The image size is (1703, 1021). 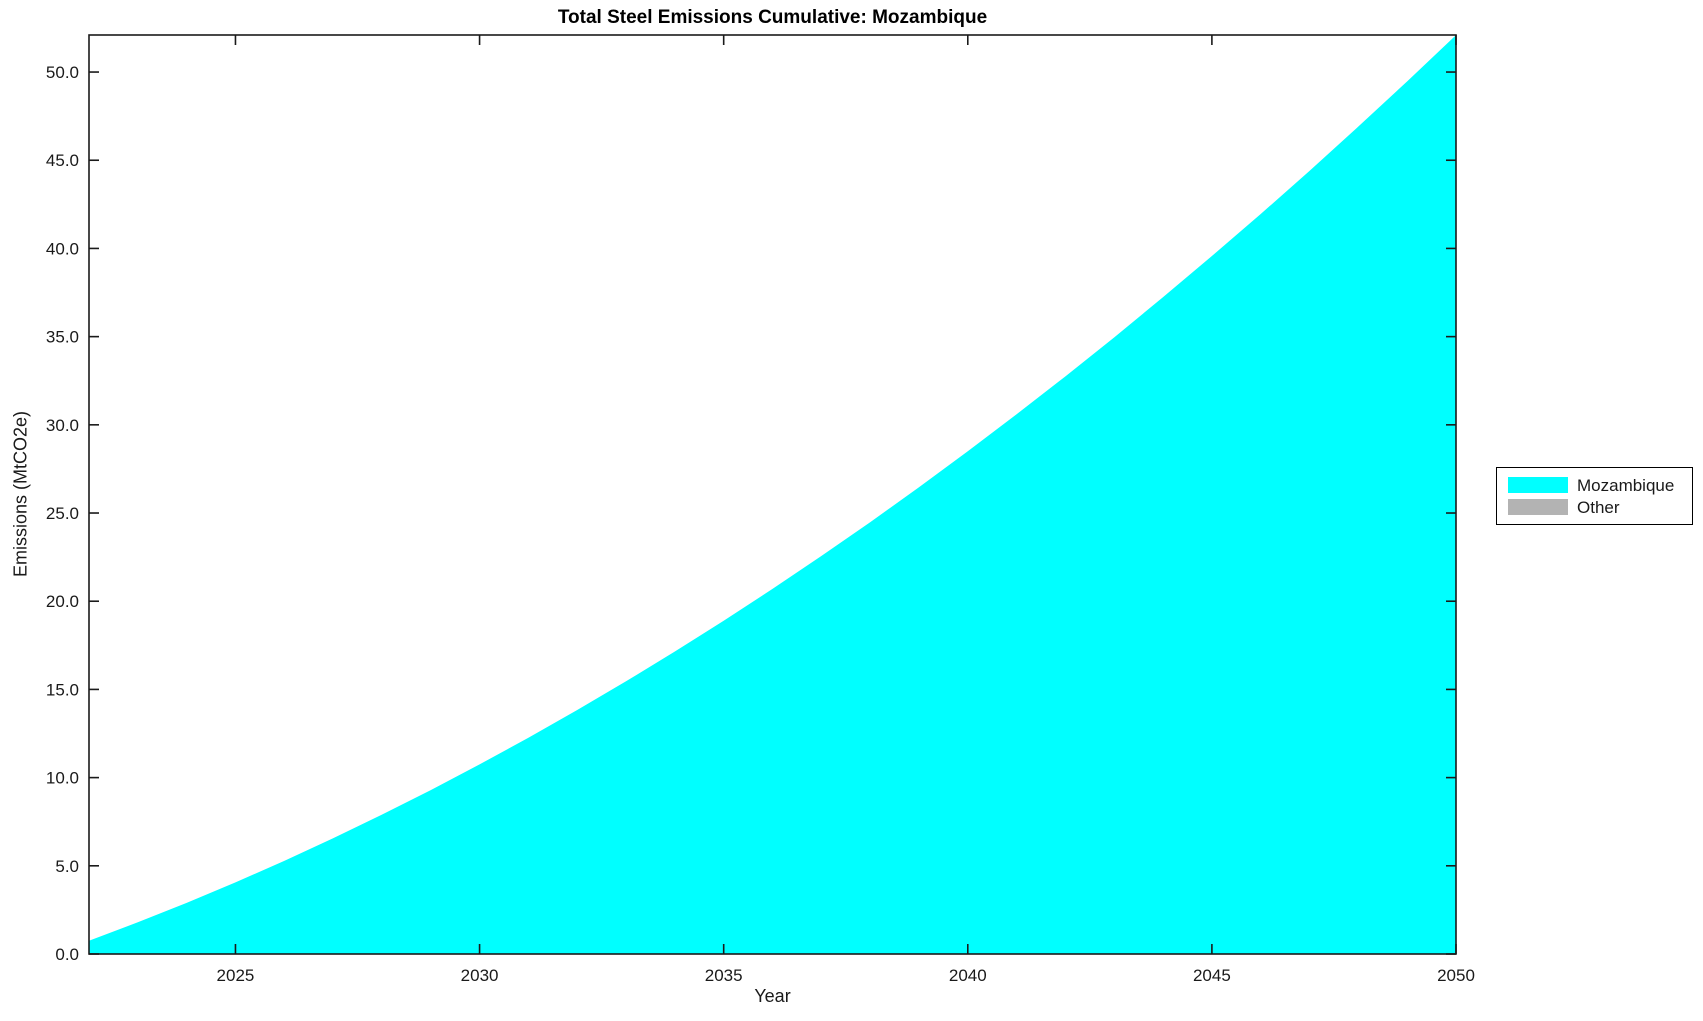 What do you see at coordinates (772, 996) in the screenshot?
I see `x-axis-label: Year` at bounding box center [772, 996].